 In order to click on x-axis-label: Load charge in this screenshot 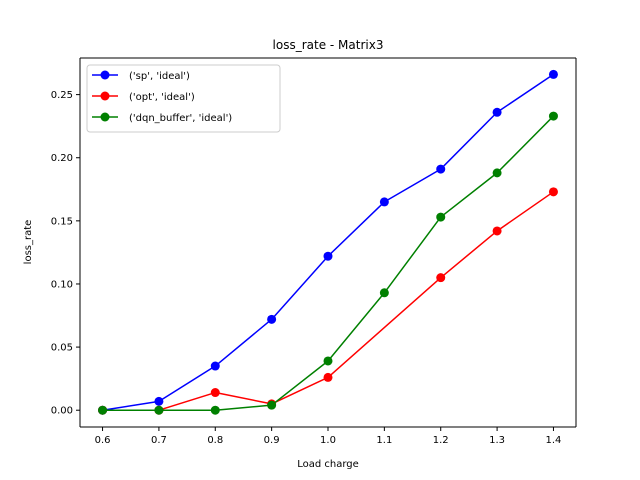, I will do `click(328, 464)`.